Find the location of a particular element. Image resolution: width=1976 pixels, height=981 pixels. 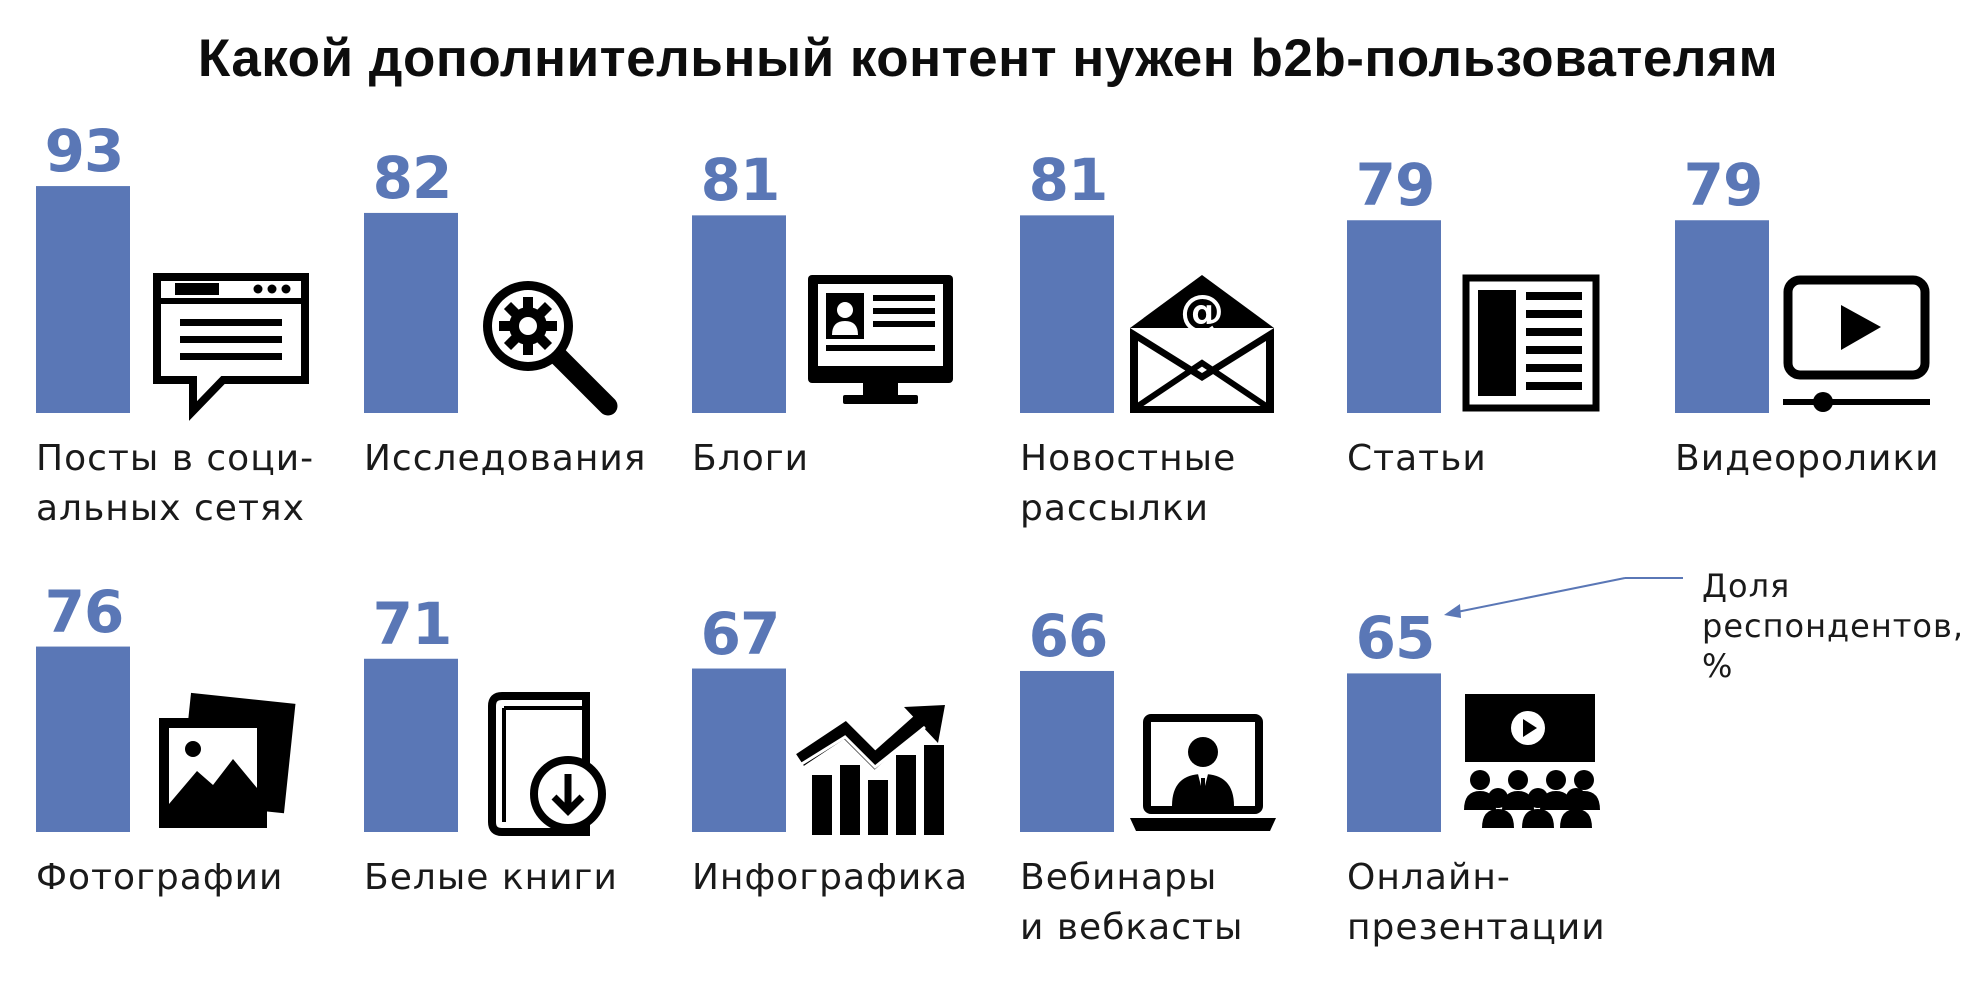

blog-monitor-icon is located at coordinates (880, 339).